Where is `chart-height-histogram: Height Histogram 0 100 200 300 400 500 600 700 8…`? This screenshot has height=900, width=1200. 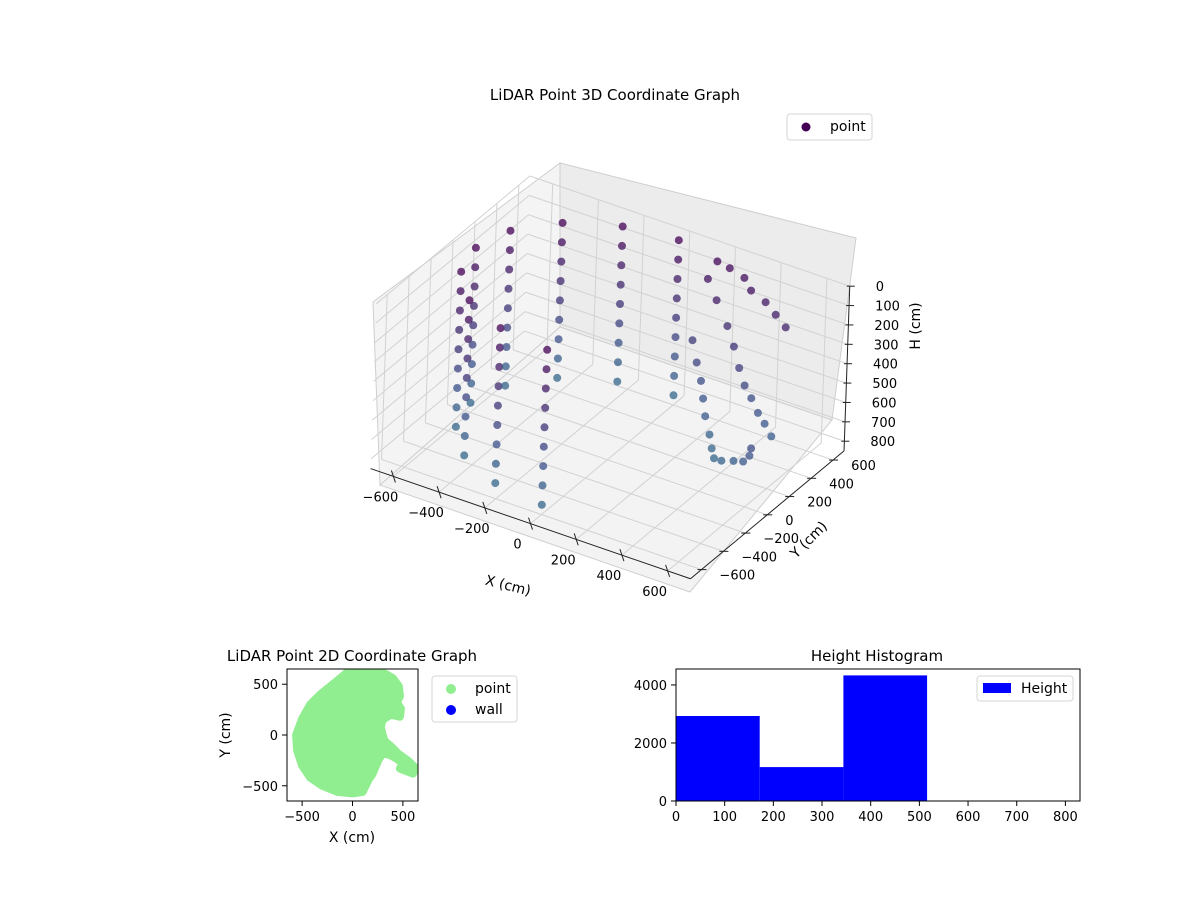
chart-height-histogram: Height Histogram 0 100 200 300 400 500 600 700 8… is located at coordinates (857, 736).